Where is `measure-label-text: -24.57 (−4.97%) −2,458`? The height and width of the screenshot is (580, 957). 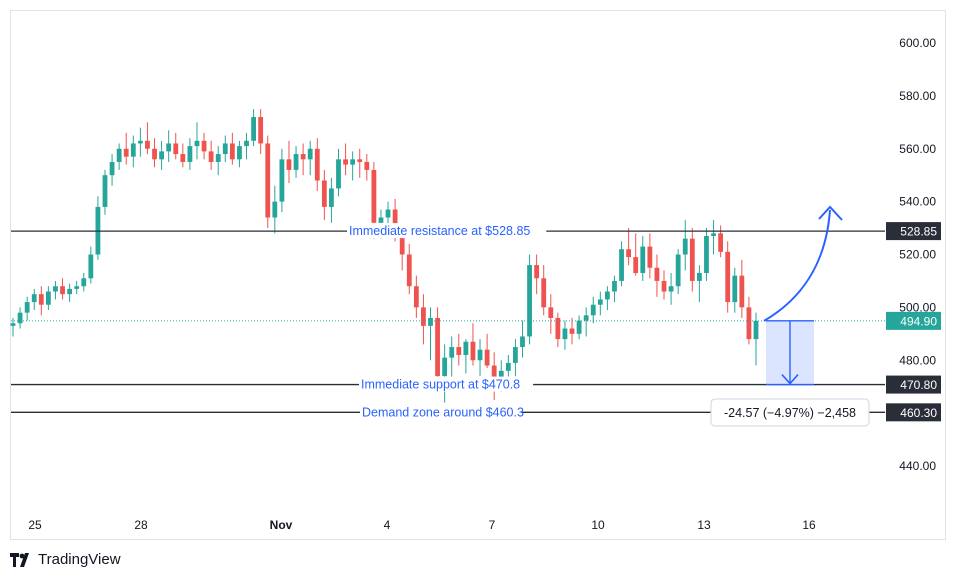
measure-label-text: -24.57 (−4.97%) −2,458 is located at coordinates (790, 413).